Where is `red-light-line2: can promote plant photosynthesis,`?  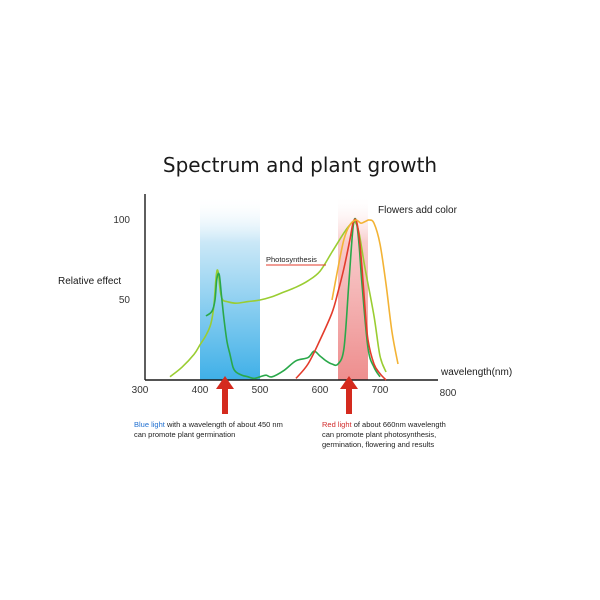 red-light-line2: can promote plant photosynthesis, is located at coordinates (379, 434).